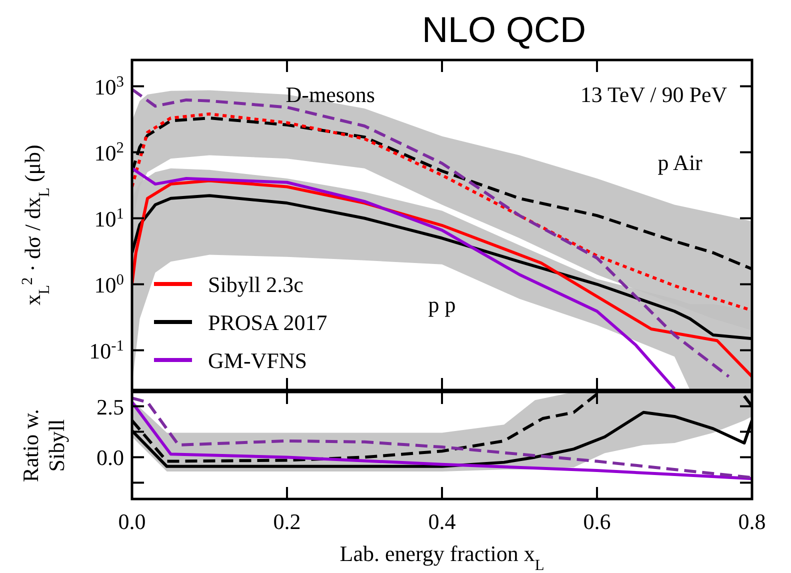 This screenshot has width=791, height=573. Describe the element at coordinates (106, 350) in the screenshot. I see `y-tick-label: 10$^{-1}$` at that location.